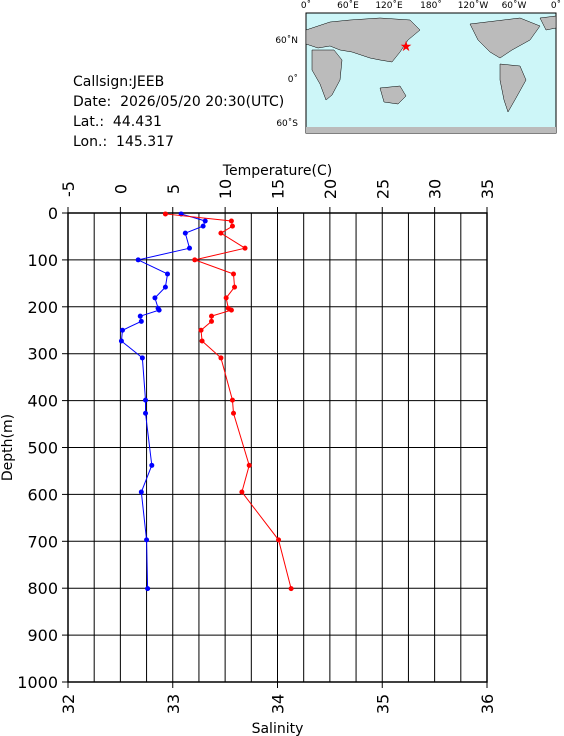 The image size is (564, 736). I want to click on map-lon-label: 180˚, so click(431, 5).